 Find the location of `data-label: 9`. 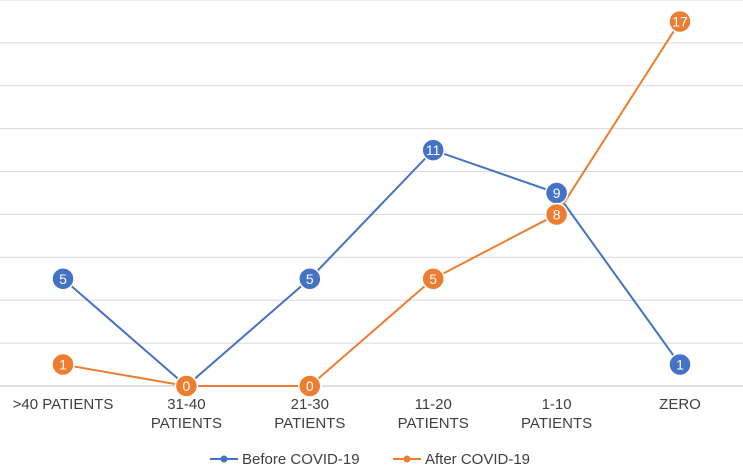

data-label: 9 is located at coordinates (557, 193).